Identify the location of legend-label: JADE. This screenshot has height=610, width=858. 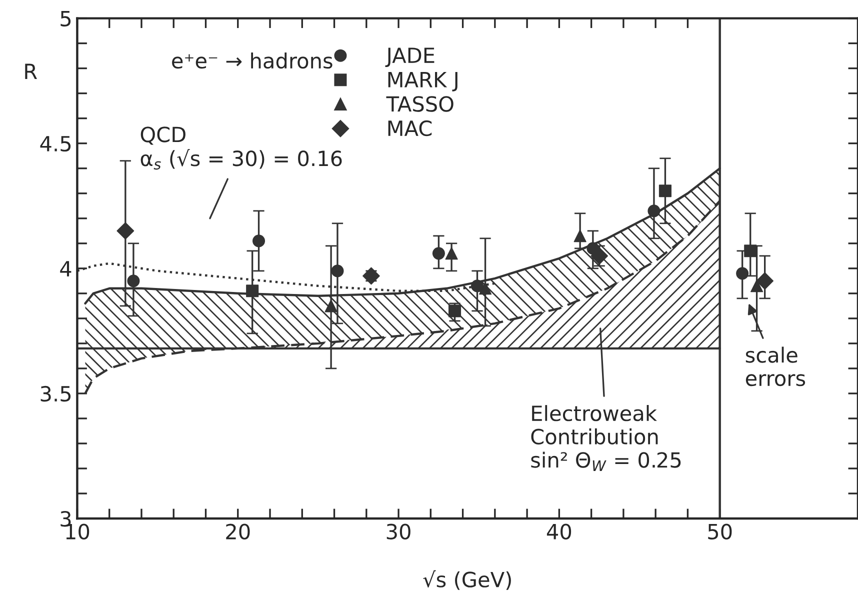
(409, 58).